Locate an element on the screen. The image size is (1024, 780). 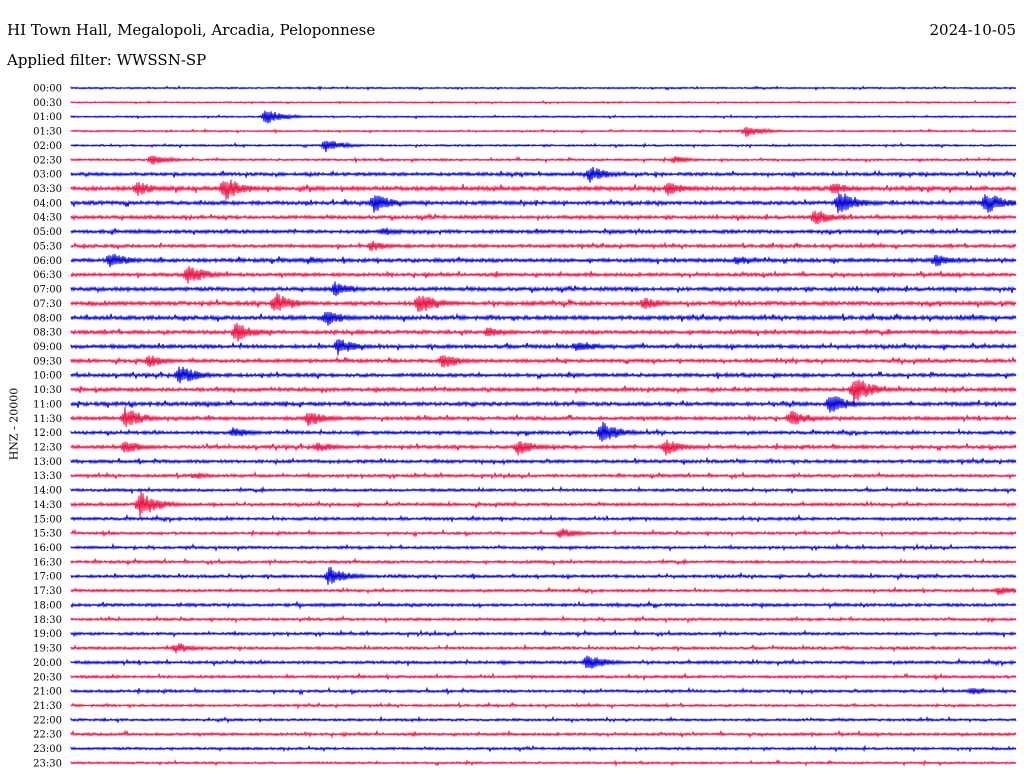
time-tick-label: 18:30 is located at coordinates (47, 620).